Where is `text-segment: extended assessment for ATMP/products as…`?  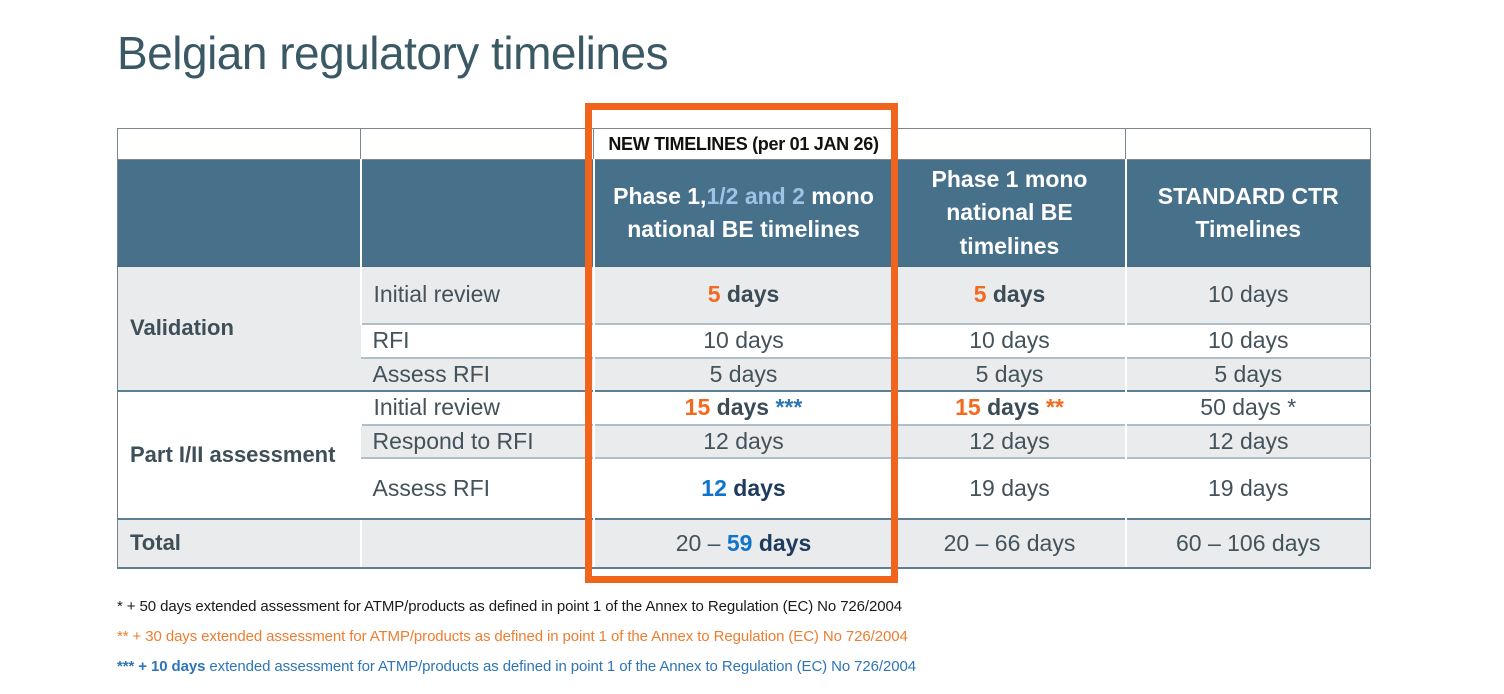 text-segment: extended assessment for ATMP/products as… is located at coordinates (560, 666).